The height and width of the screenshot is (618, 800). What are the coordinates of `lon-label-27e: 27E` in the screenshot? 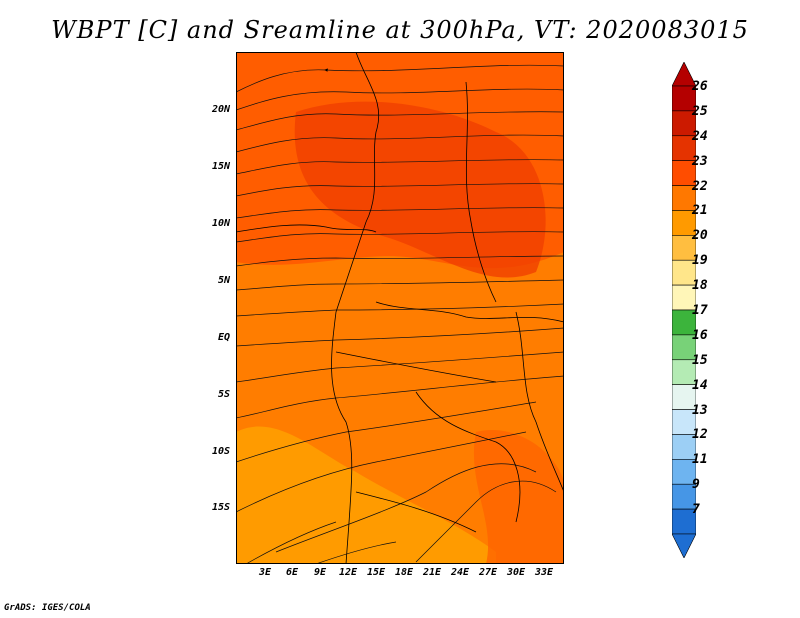 It's located at (488, 572).